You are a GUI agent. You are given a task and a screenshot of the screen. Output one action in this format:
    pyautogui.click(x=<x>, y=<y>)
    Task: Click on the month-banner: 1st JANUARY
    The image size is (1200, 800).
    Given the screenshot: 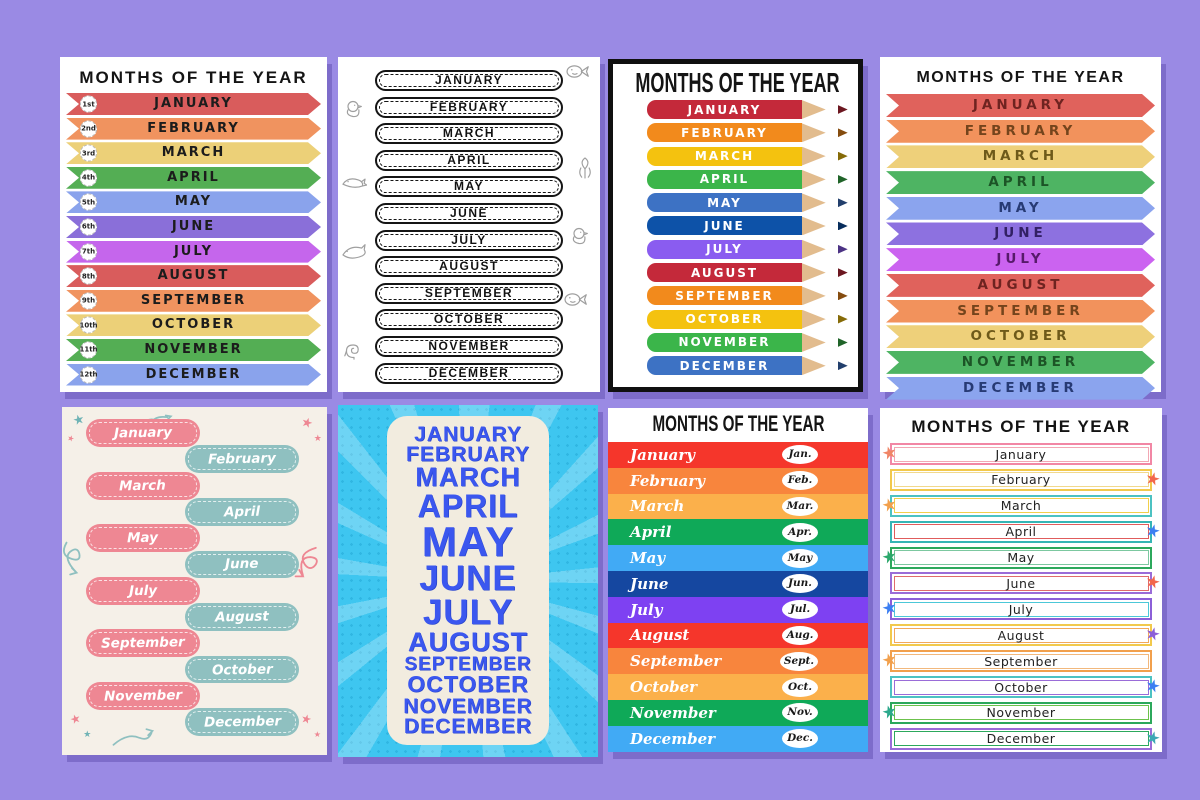 What is the action you would take?
    pyautogui.click(x=193, y=104)
    